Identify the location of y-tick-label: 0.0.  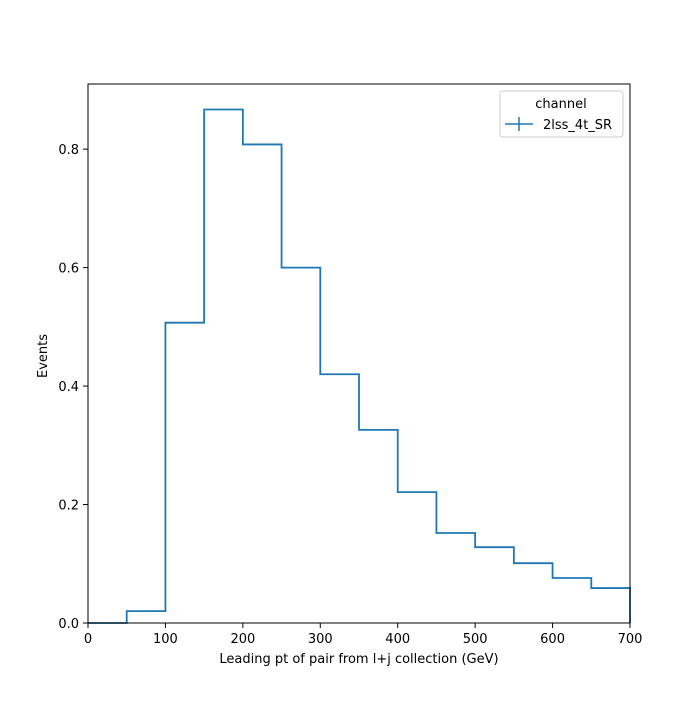
(68, 624).